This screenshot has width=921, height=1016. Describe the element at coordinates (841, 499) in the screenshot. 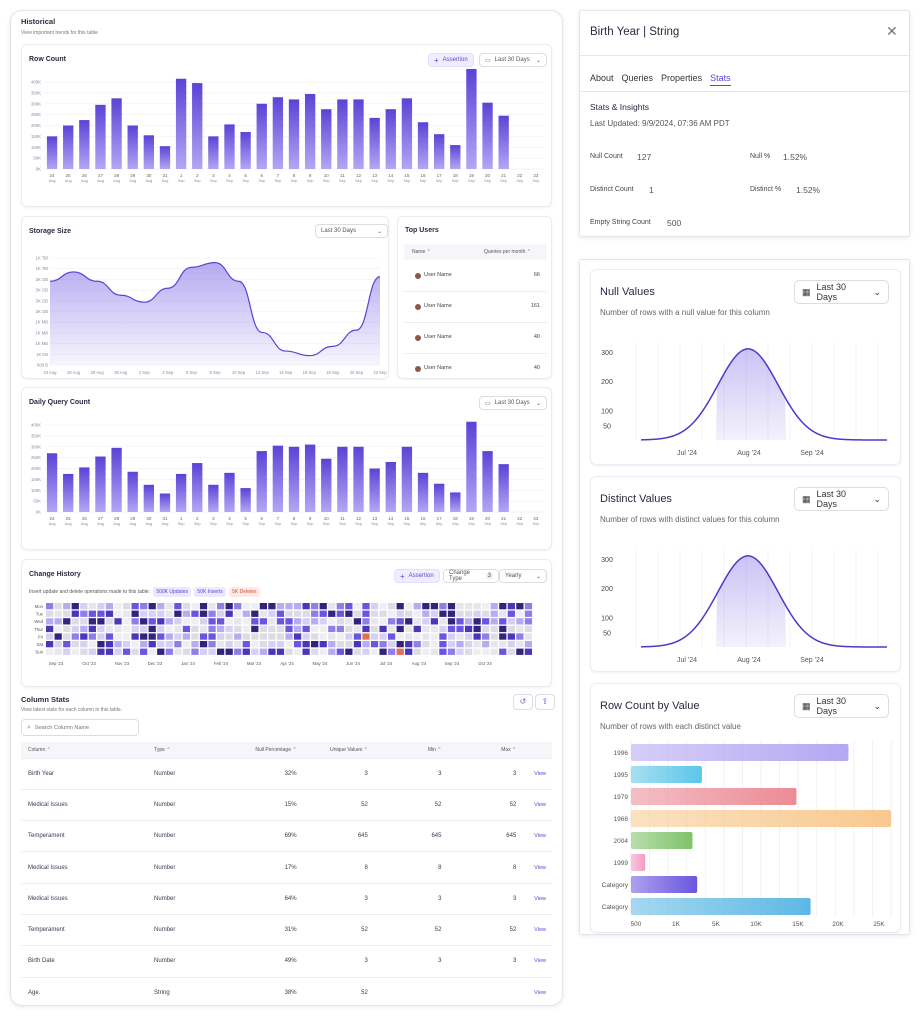

I see `distinct-range-select: ▦ Last 30 Days ⌄` at that location.